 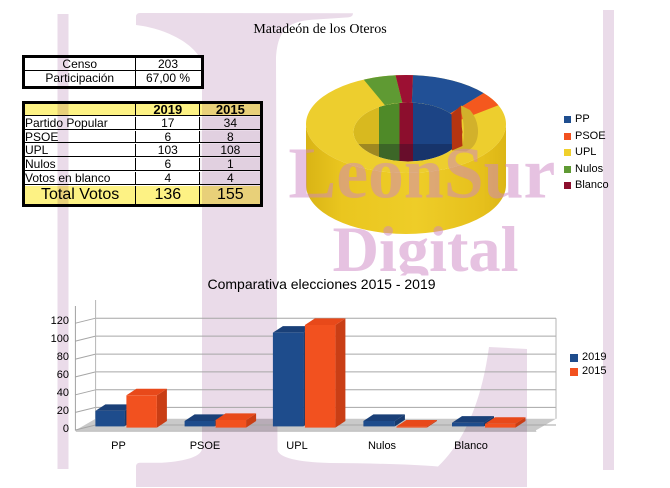 What do you see at coordinates (66, 429) in the screenshot?
I see `svg-text: 0` at bounding box center [66, 429].